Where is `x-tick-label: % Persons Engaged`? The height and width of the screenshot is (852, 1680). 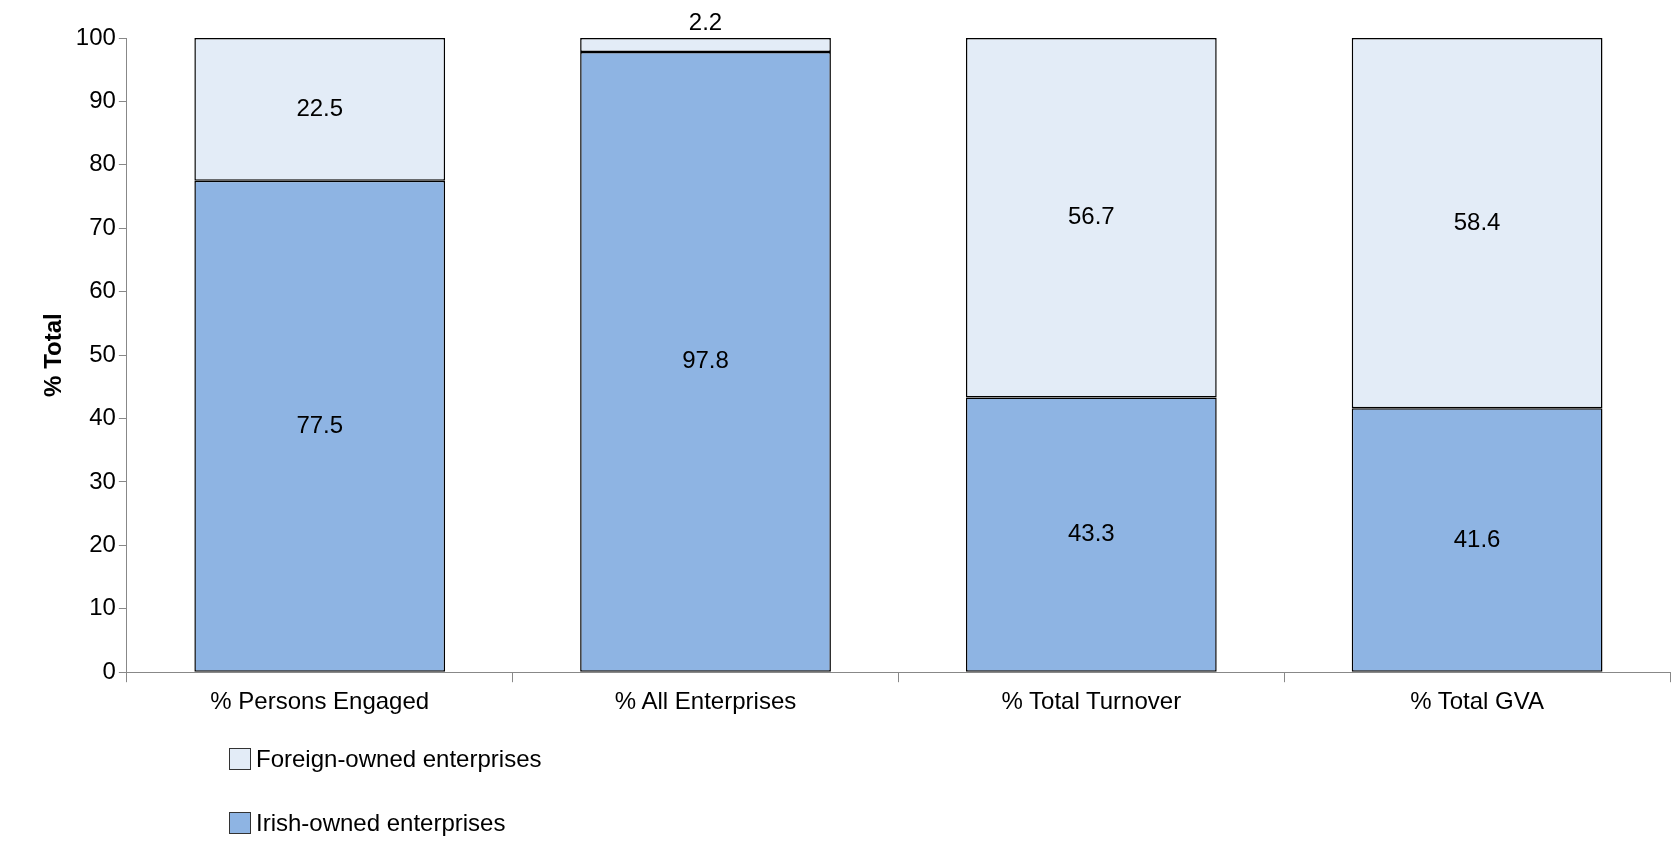 x-tick-label: % Persons Engaged is located at coordinates (320, 701).